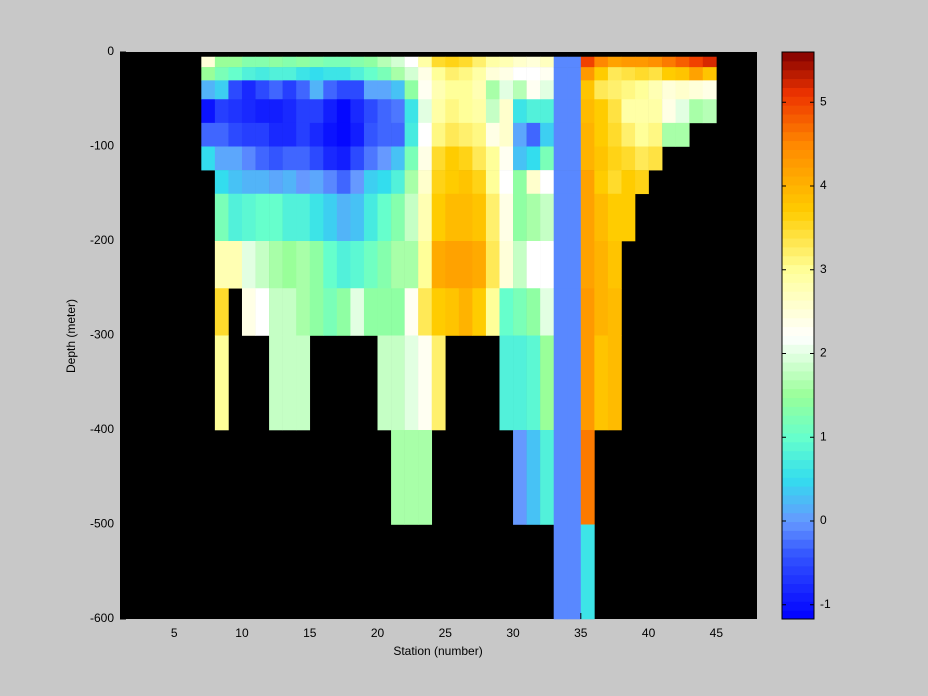  Describe the element at coordinates (102, 524) in the screenshot. I see `y-tick-label: -500` at that location.